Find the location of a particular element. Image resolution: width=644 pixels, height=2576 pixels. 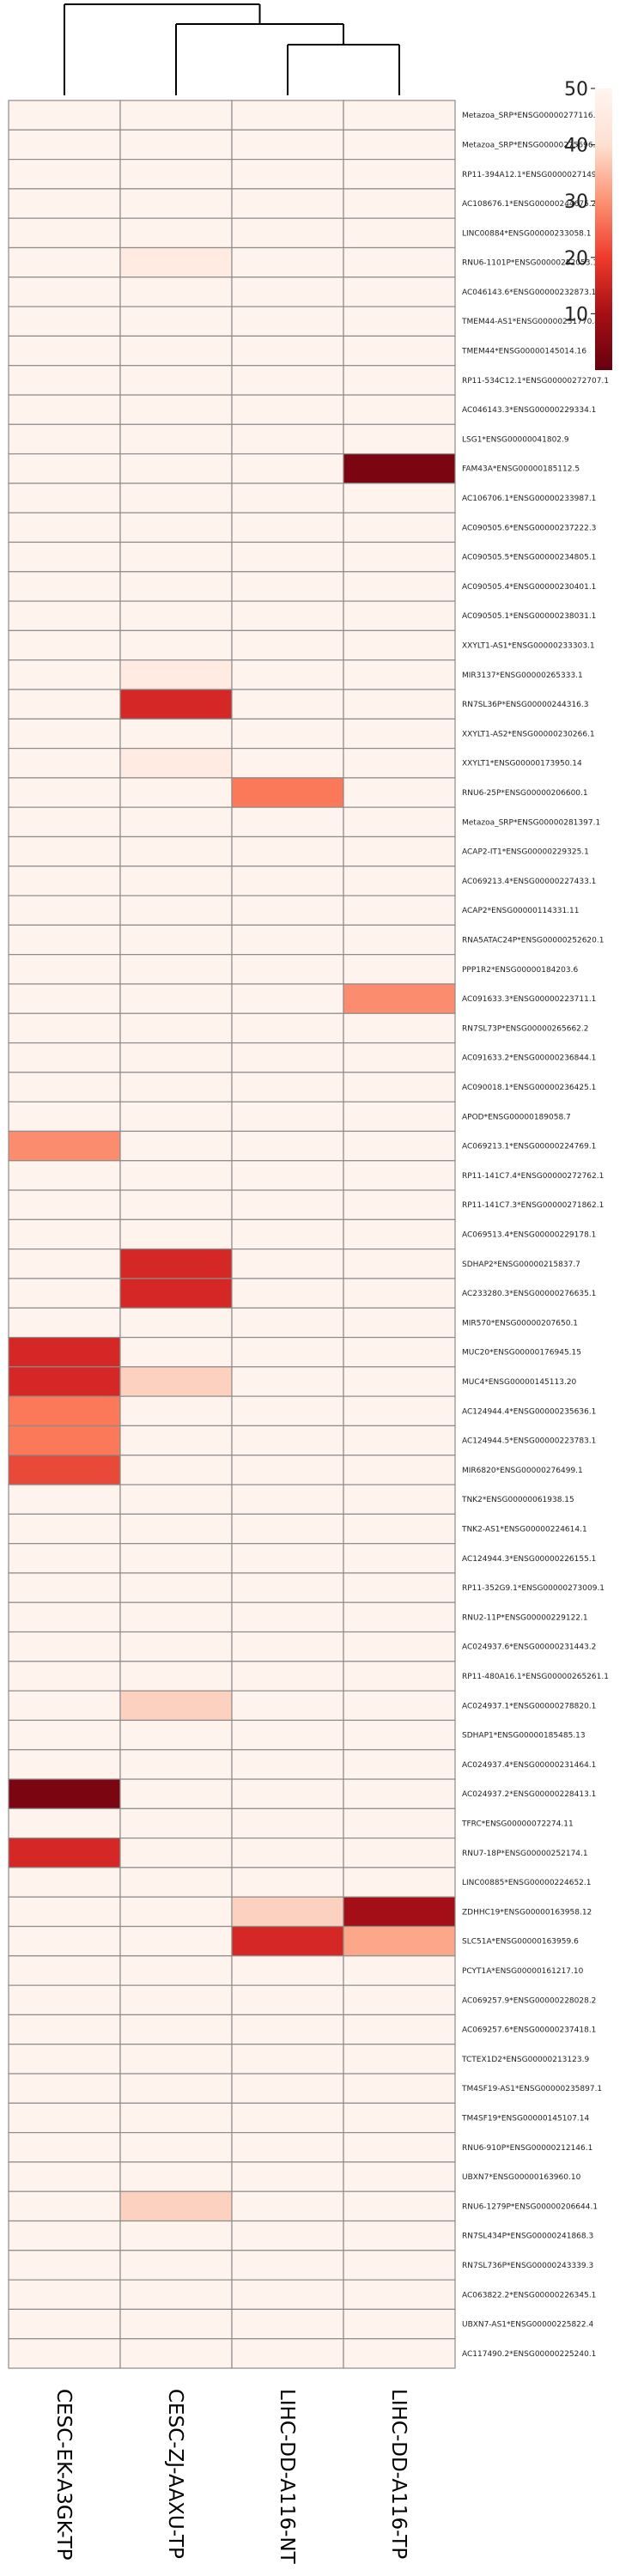

column-label: CESC-EK-A3GK-TP is located at coordinates (64, 2475).